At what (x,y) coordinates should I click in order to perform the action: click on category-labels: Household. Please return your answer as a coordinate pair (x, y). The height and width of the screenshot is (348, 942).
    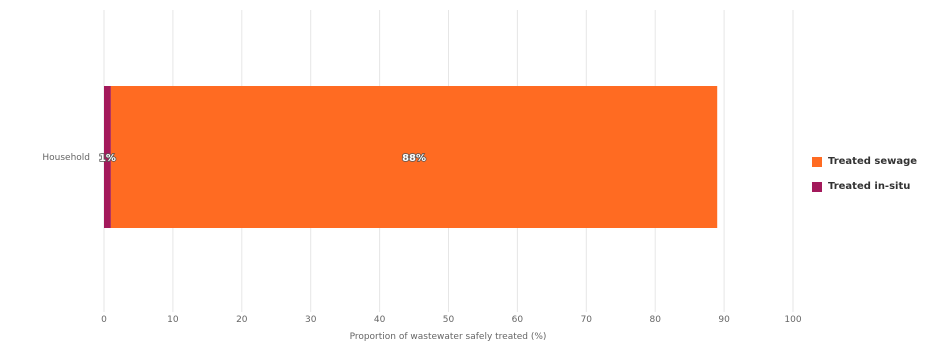
    Looking at the image, I should click on (66, 158).